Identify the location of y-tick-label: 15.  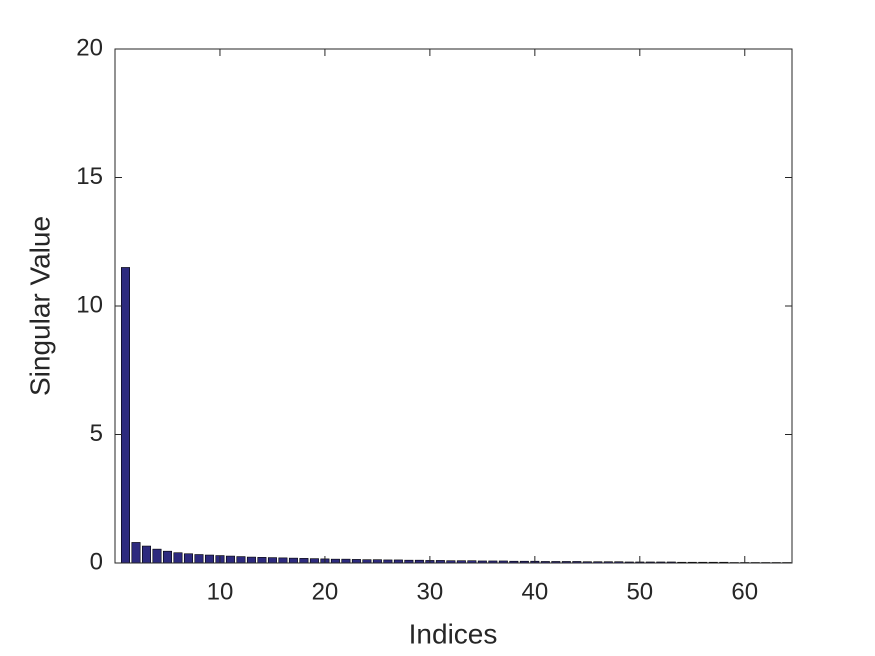
(89, 176).